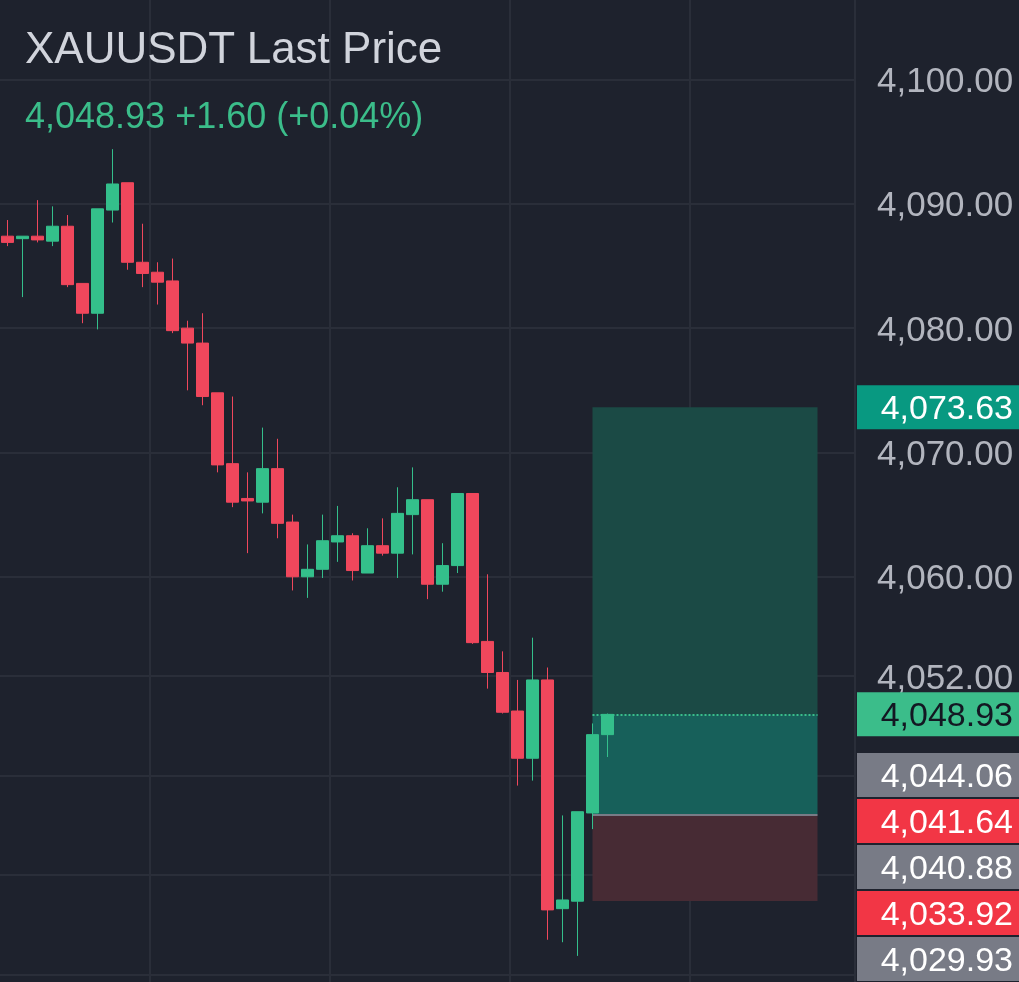  What do you see at coordinates (946, 820) in the screenshot?
I see `text: 4,041.64` at bounding box center [946, 820].